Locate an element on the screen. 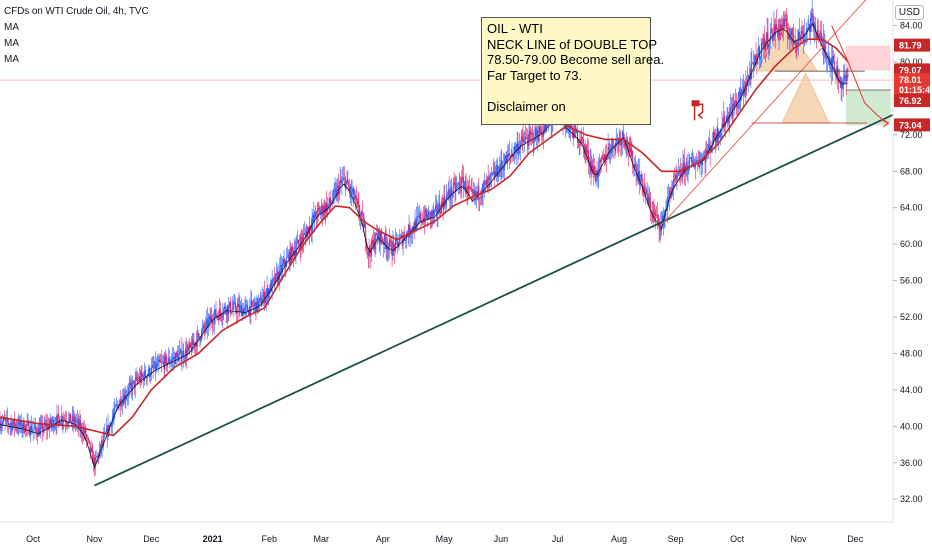 The height and width of the screenshot is (555, 932). indicator-ma-1: MA is located at coordinates (11, 27).